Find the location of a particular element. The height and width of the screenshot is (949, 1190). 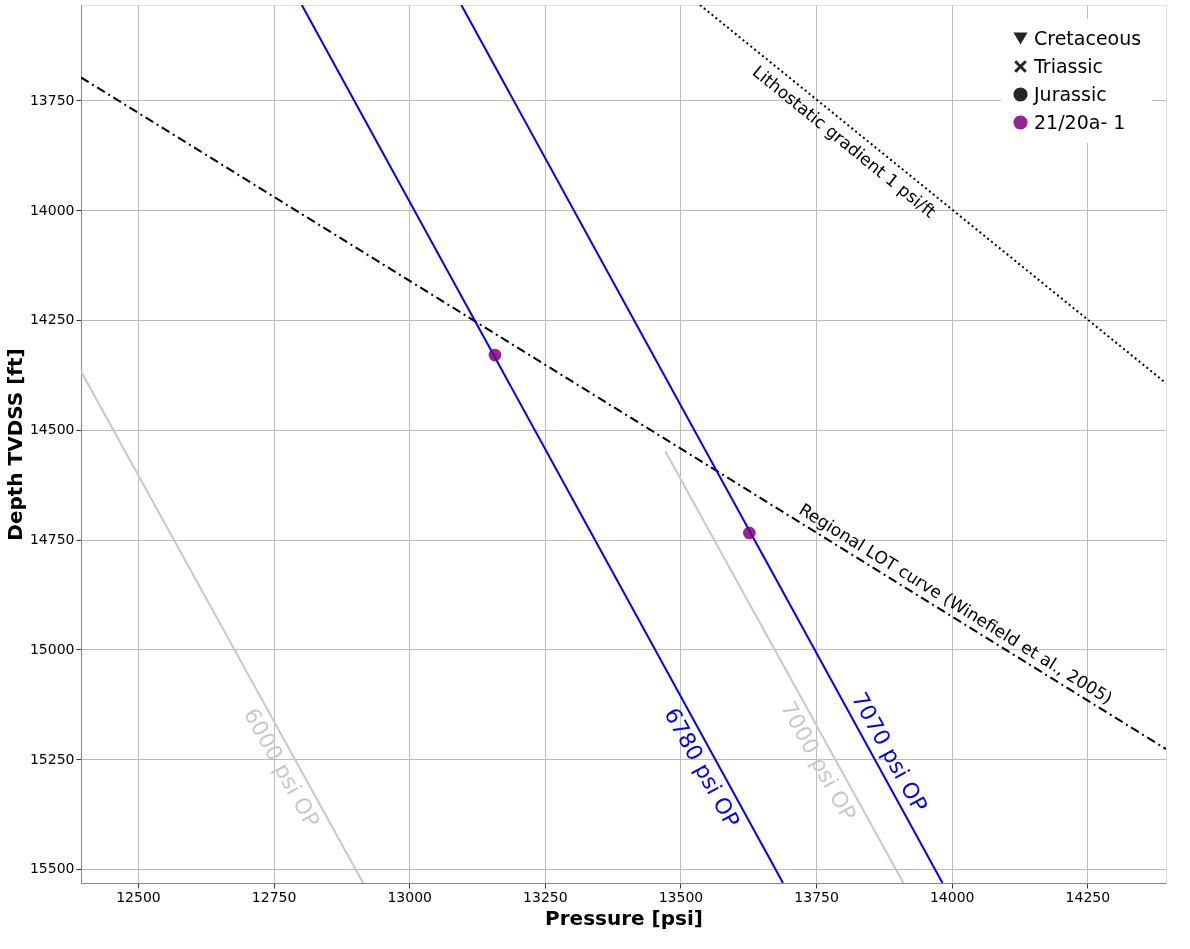

x-tick-label: 12500 is located at coordinates (138, 896).